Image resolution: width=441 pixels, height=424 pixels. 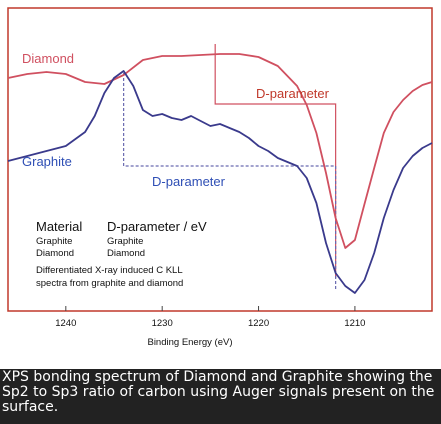 I want to click on table-header-material: Material, so click(x=59, y=226).